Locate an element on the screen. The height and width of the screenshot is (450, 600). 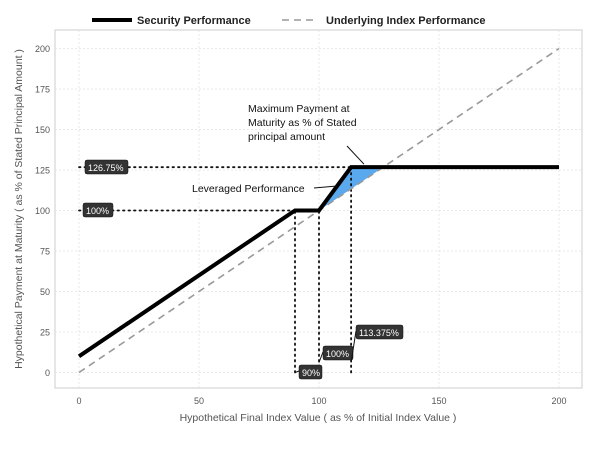
x-tick-label: 150 is located at coordinates (438, 401).